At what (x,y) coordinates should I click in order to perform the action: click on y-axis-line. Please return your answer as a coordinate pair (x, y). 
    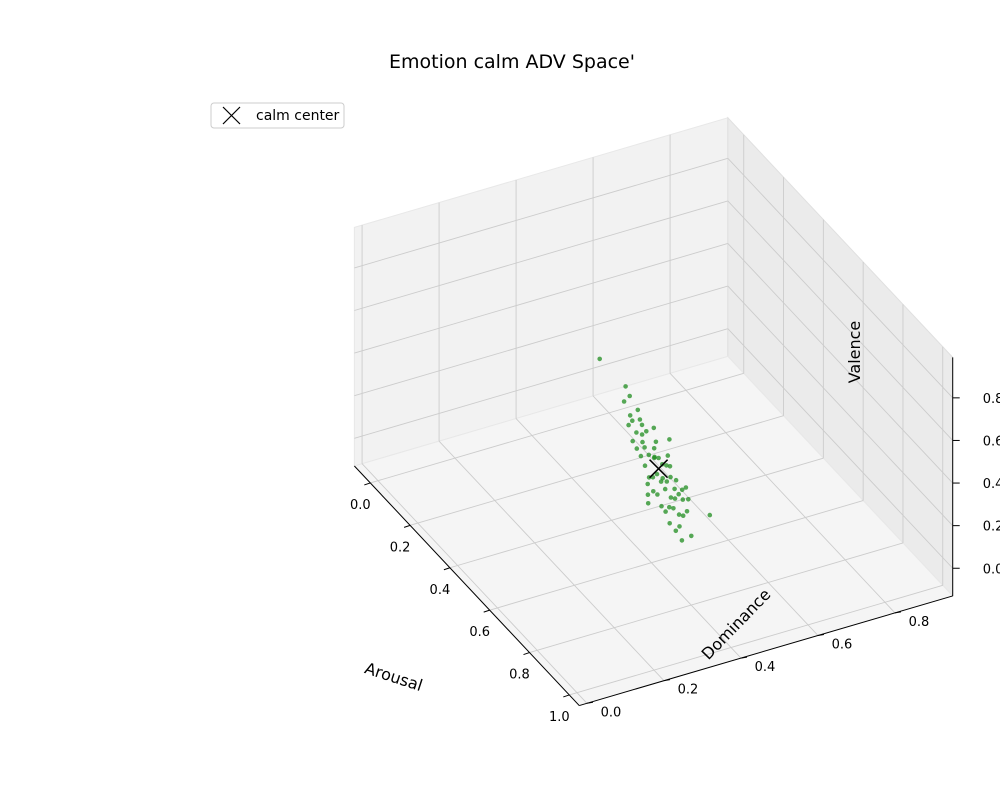
    Looking at the image, I should click on (766, 651).